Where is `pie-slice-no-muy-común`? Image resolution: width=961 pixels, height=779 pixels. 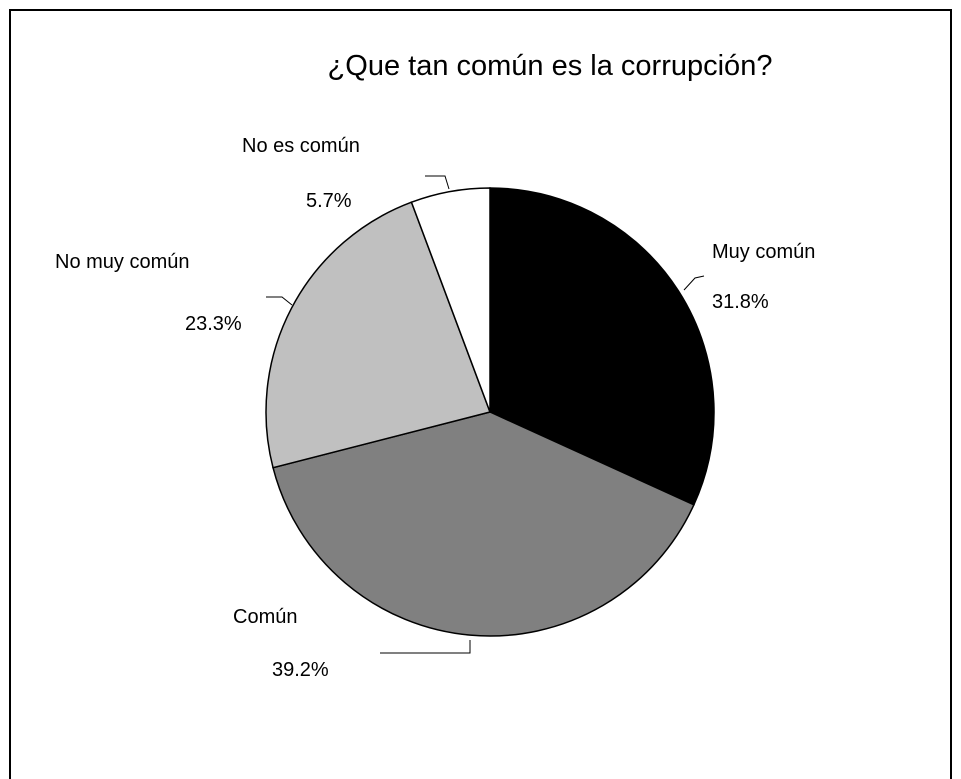
pie-slice-no-muy-común is located at coordinates (378, 335).